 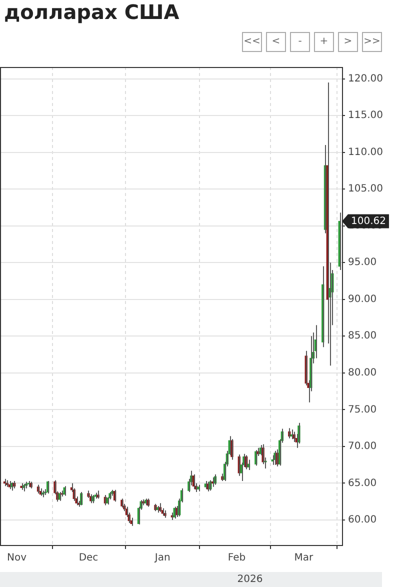 What do you see at coordinates (324, 42) in the screenshot?
I see `nav-button: +` at bounding box center [324, 42].